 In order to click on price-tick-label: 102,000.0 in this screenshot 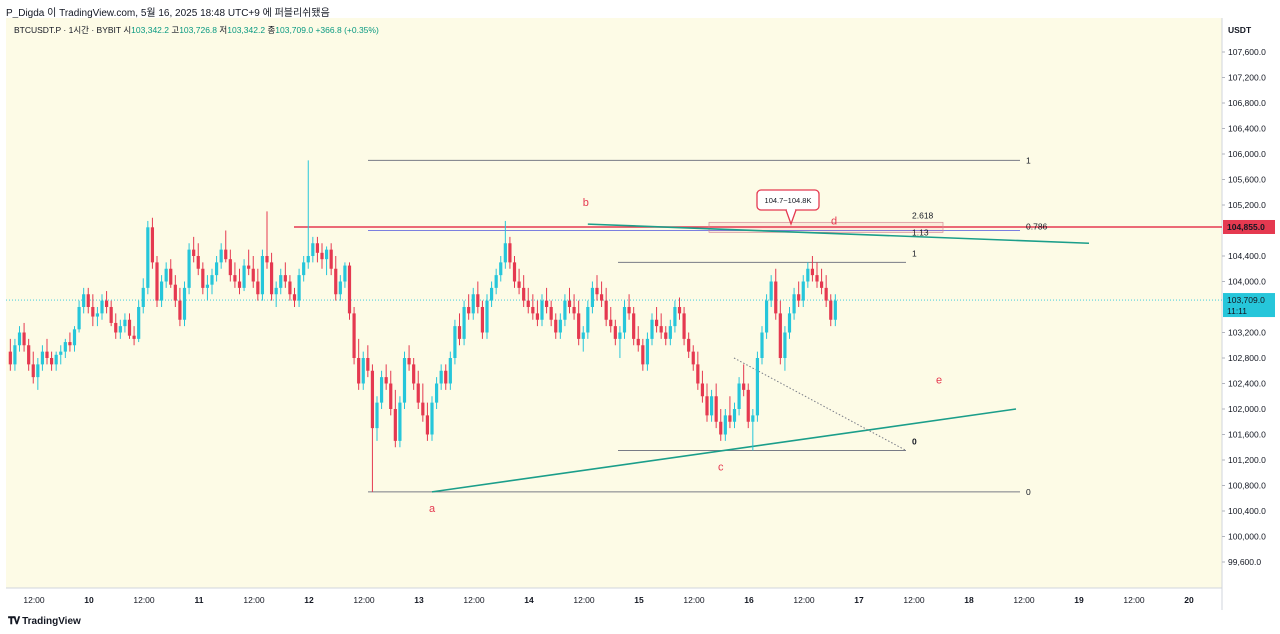, I will do `click(1247, 409)`.